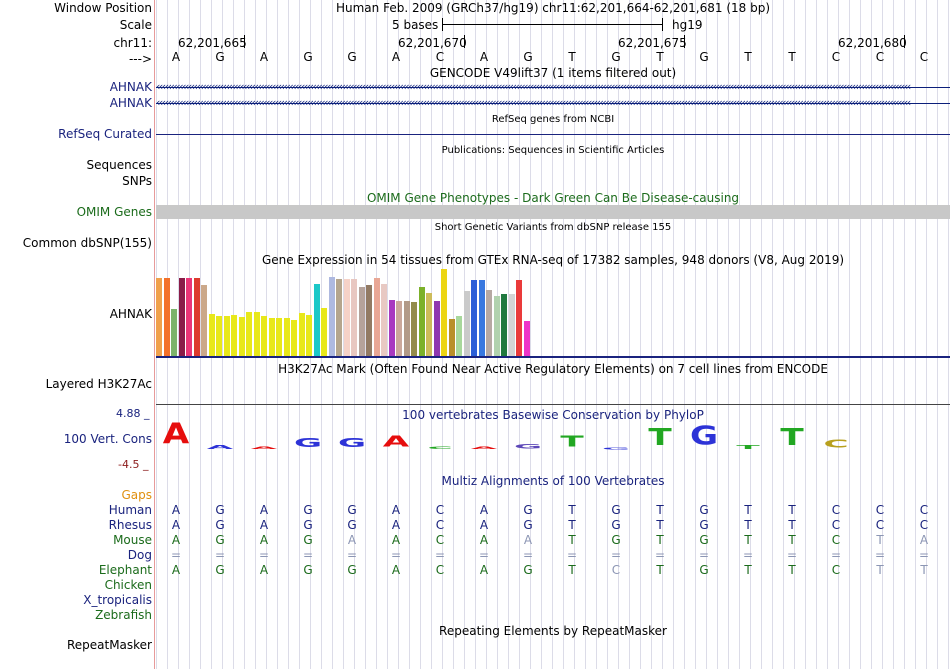  What do you see at coordinates (139, 555) in the screenshot?
I see `species-label: Dog` at bounding box center [139, 555].